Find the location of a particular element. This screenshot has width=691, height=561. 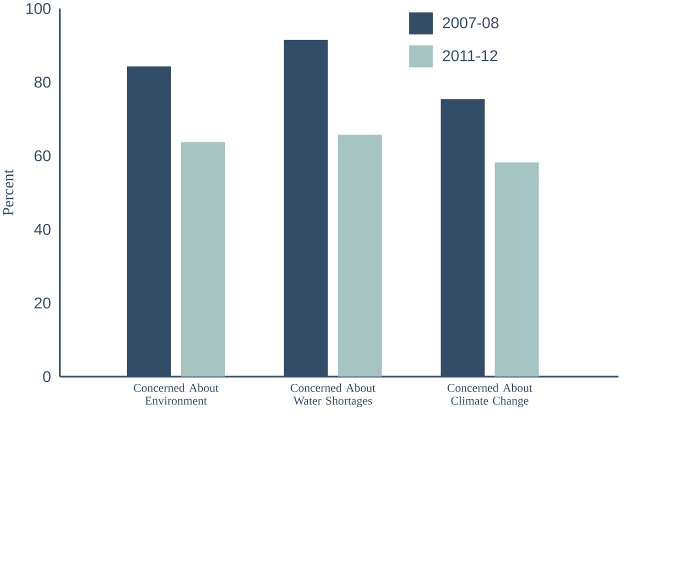

y-axis-title: Percent is located at coordinates (8, 192).